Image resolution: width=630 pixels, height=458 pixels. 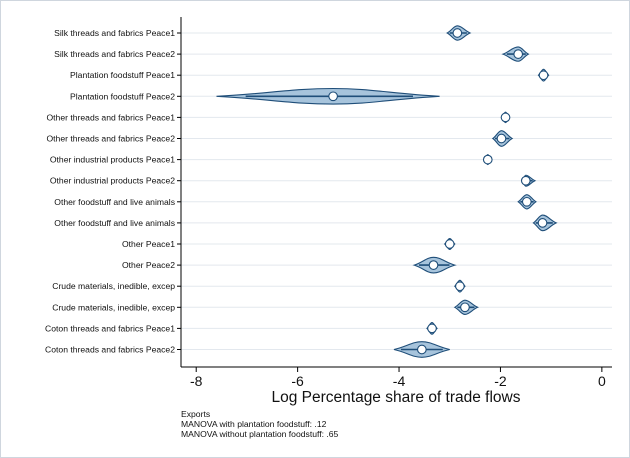 I want to click on category-label: Other threads and fabrics Peace1, so click(x=110, y=117).